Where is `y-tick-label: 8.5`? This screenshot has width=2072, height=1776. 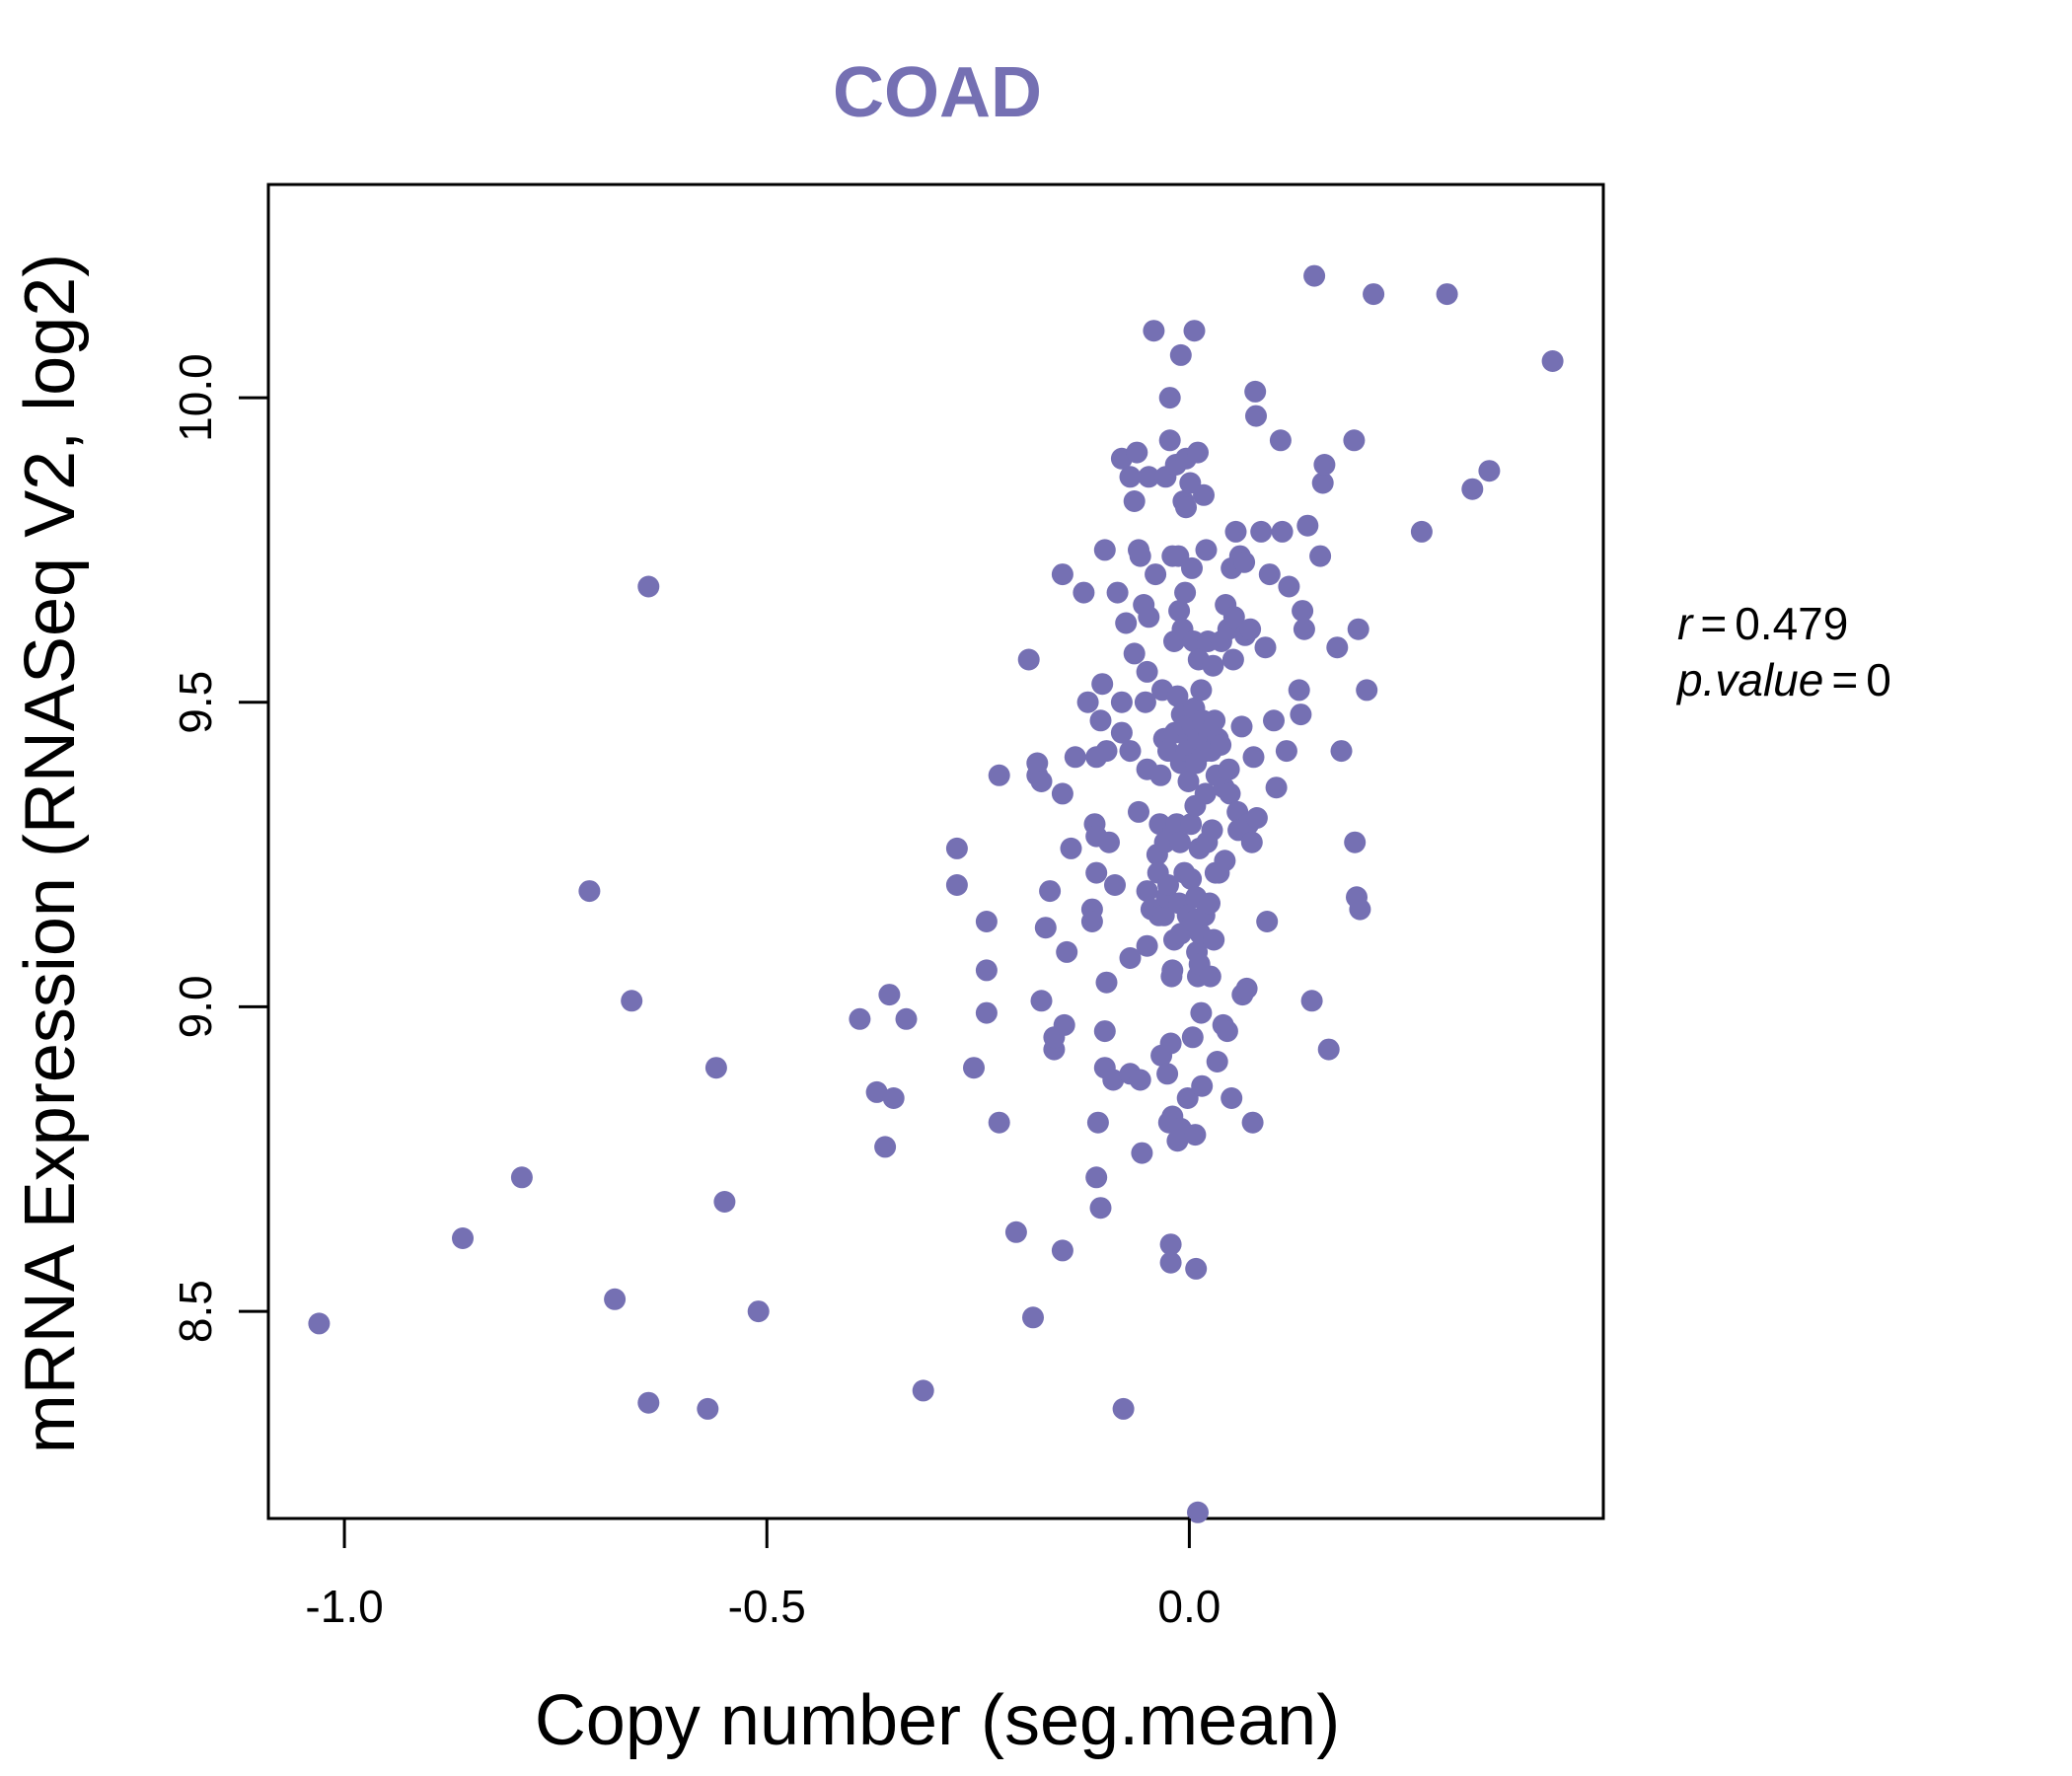 y-tick-label: 8.5 is located at coordinates (196, 1312).